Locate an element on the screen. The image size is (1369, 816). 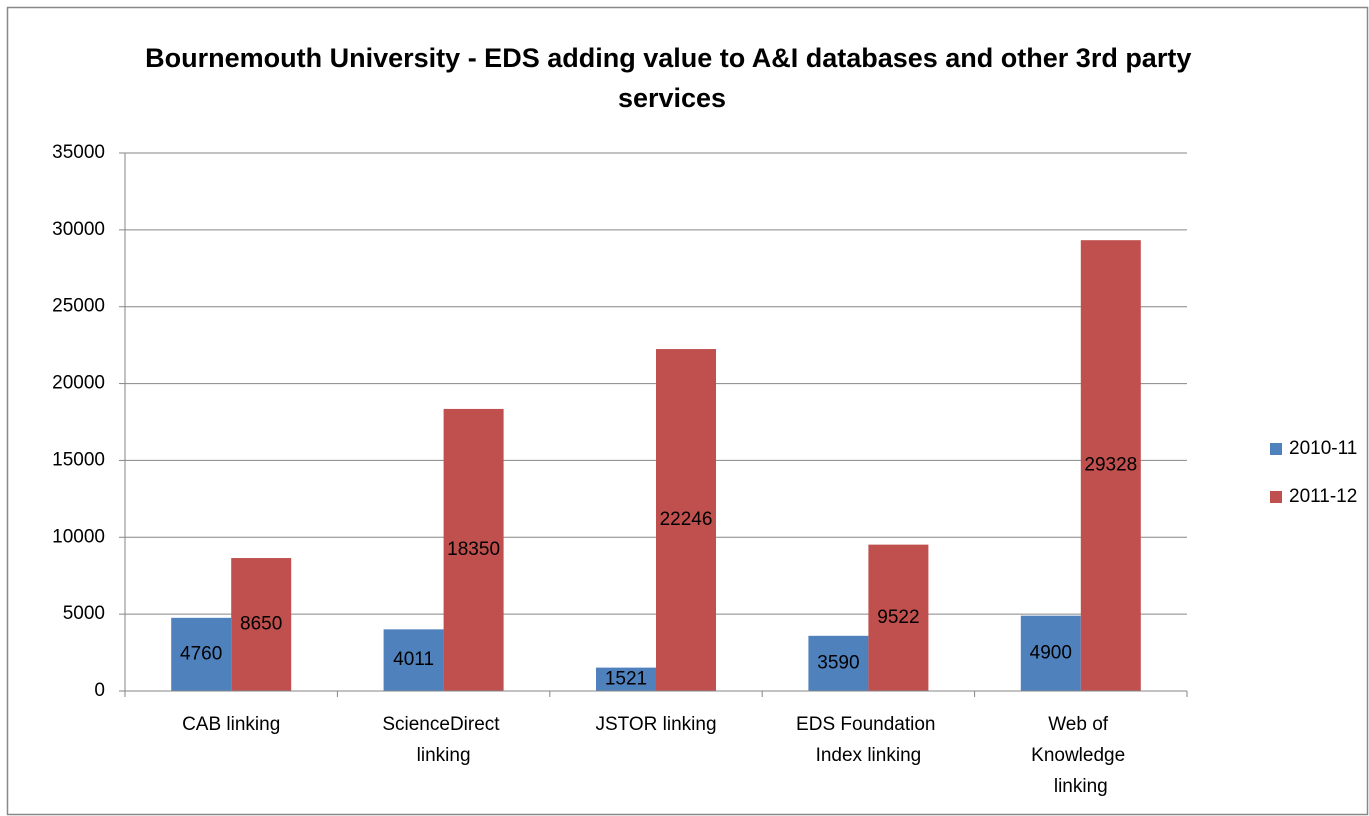
y-tick-label: 10000 is located at coordinates (78, 536).